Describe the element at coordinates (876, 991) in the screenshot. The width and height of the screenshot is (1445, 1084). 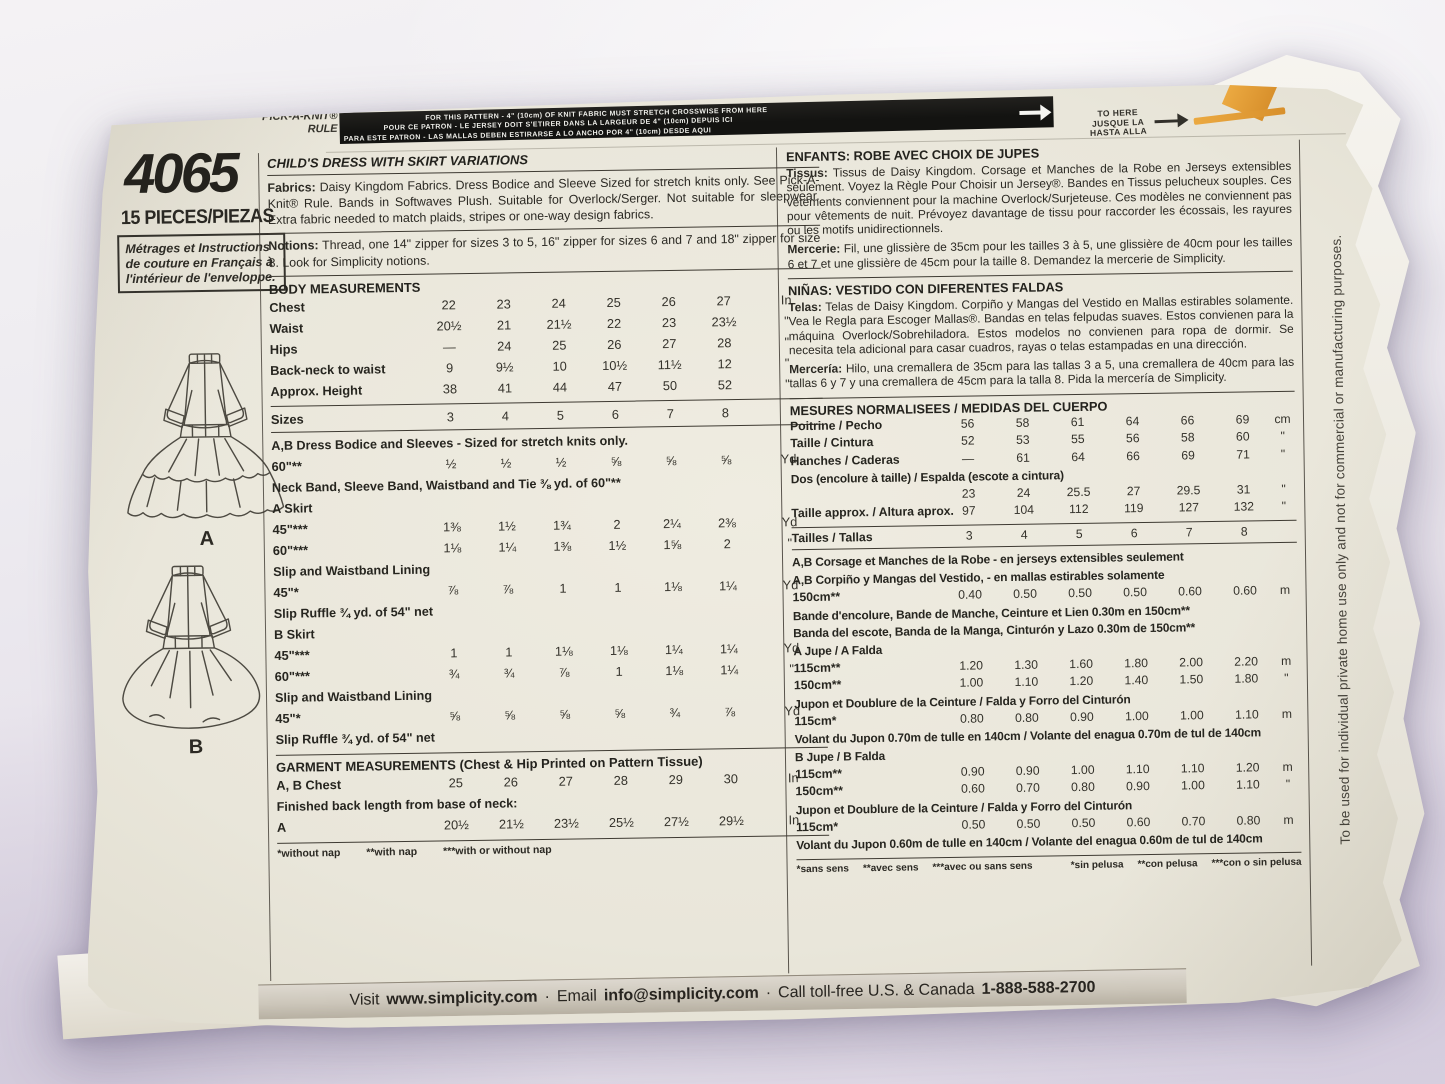
I see `call-label: Call toll-free U.S. & Canada` at that location.